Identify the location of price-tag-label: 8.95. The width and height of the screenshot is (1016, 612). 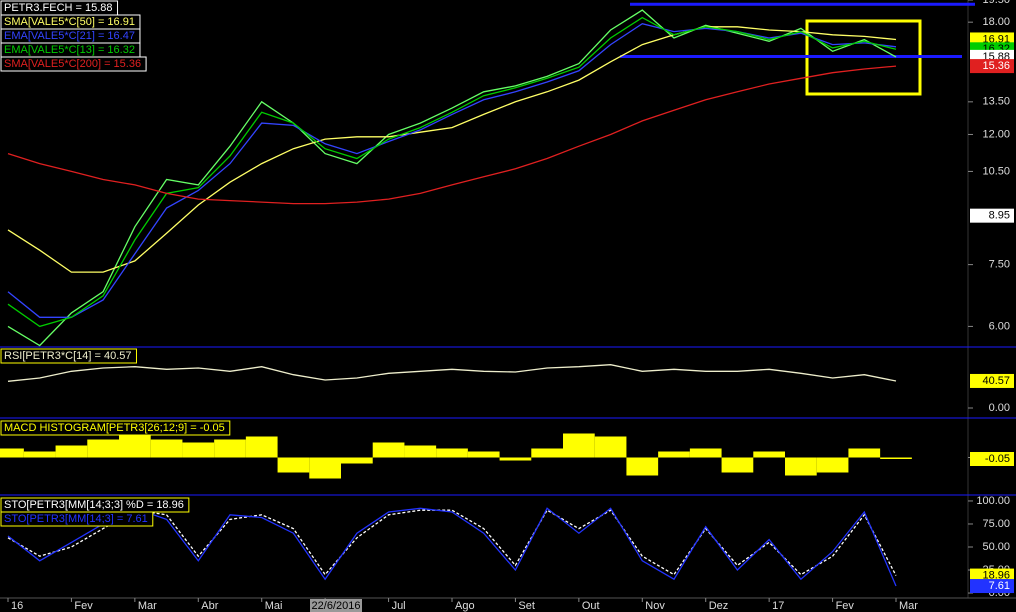
(999, 216).